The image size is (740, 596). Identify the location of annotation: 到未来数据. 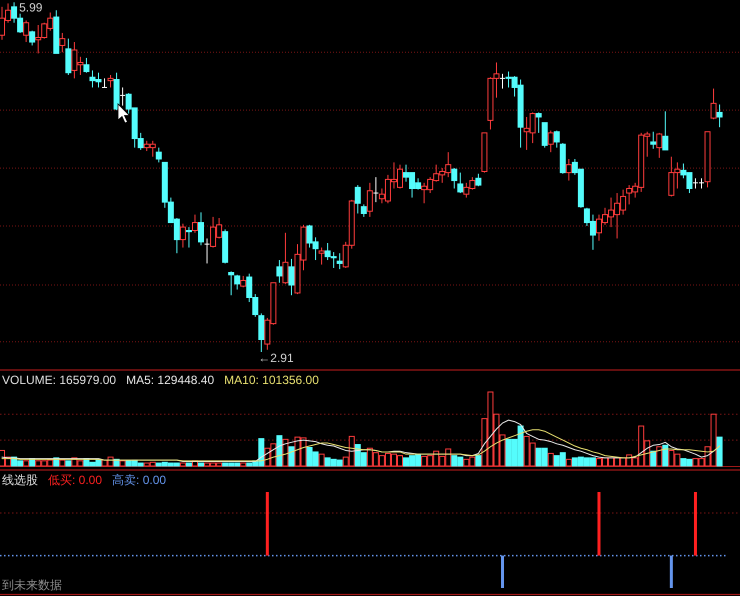
(32, 585).